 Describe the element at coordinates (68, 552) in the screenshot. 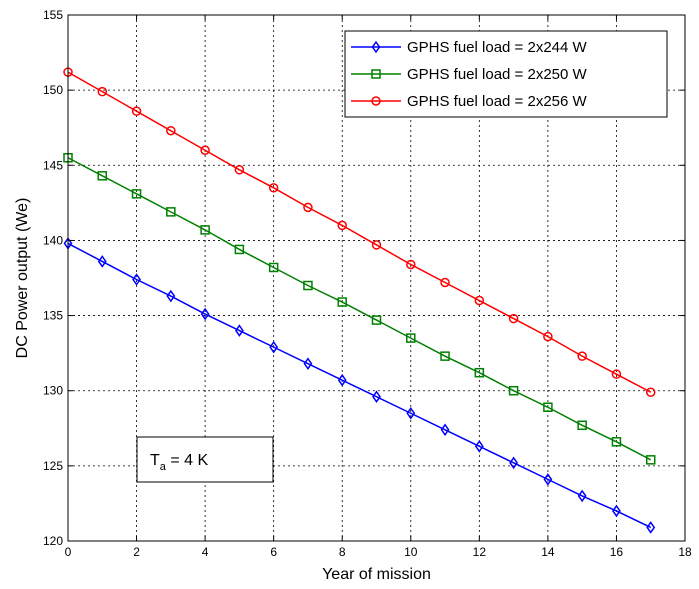

I see `x-tick-label: 0` at that location.